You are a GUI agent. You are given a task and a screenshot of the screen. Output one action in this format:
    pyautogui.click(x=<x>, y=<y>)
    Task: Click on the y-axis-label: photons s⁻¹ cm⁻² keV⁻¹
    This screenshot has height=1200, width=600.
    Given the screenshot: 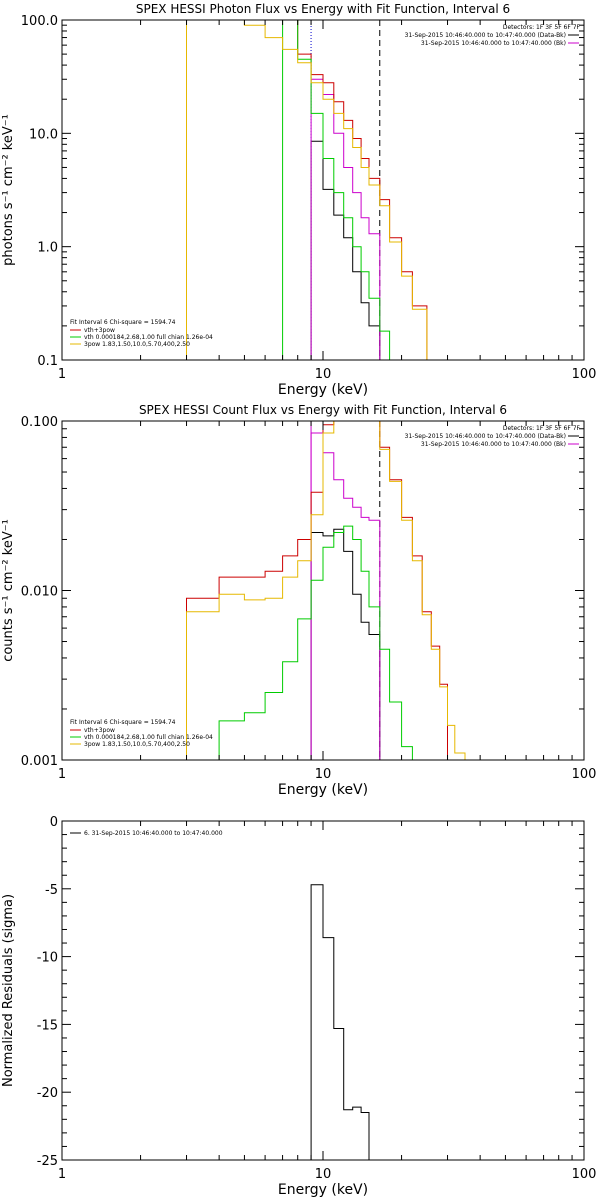 What is the action you would take?
    pyautogui.click(x=8, y=190)
    